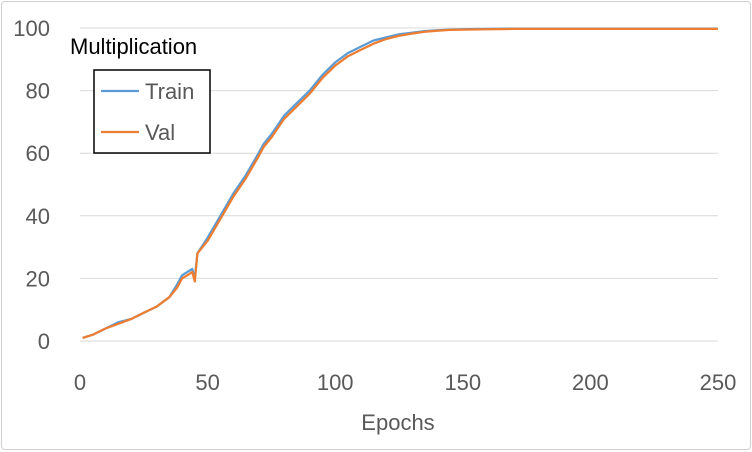 This screenshot has width=752, height=452. I want to click on x-axis-title: Epochs, so click(397, 422).